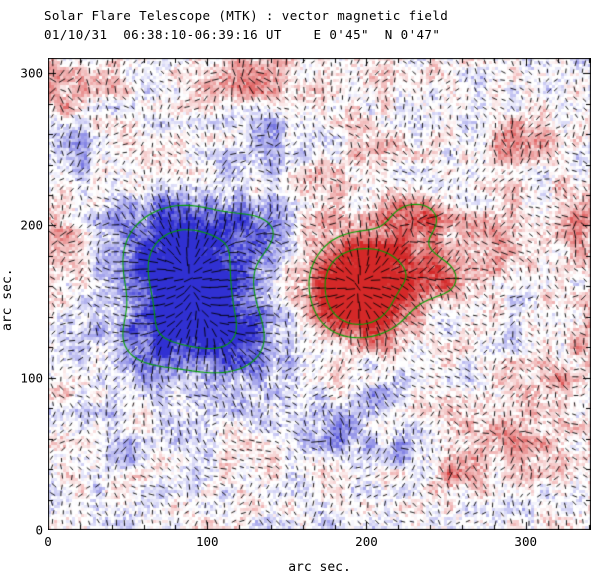 The width and height of the screenshot is (612, 585). I want to click on y-tick-label: 200, so click(31, 225).